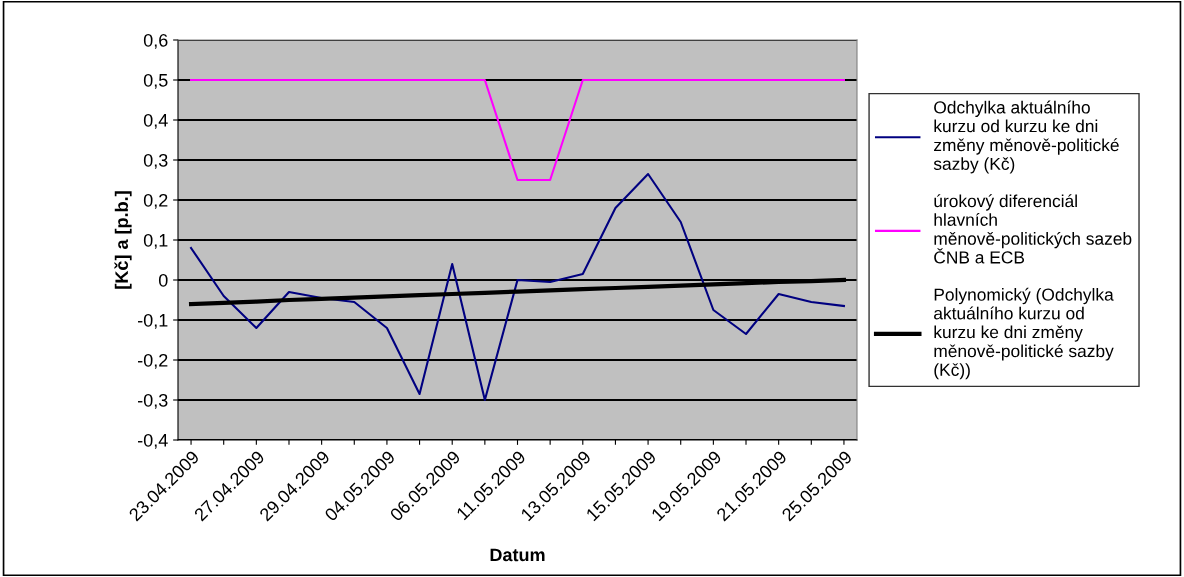 The width and height of the screenshot is (1184, 577). What do you see at coordinates (155, 161) in the screenshot?
I see `y-tick-label: 0,3` at bounding box center [155, 161].